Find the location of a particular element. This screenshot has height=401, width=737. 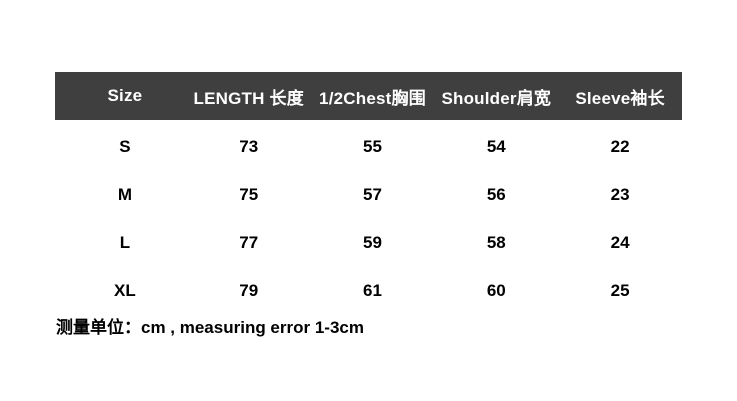

cell-chest: 55 is located at coordinates (372, 146).